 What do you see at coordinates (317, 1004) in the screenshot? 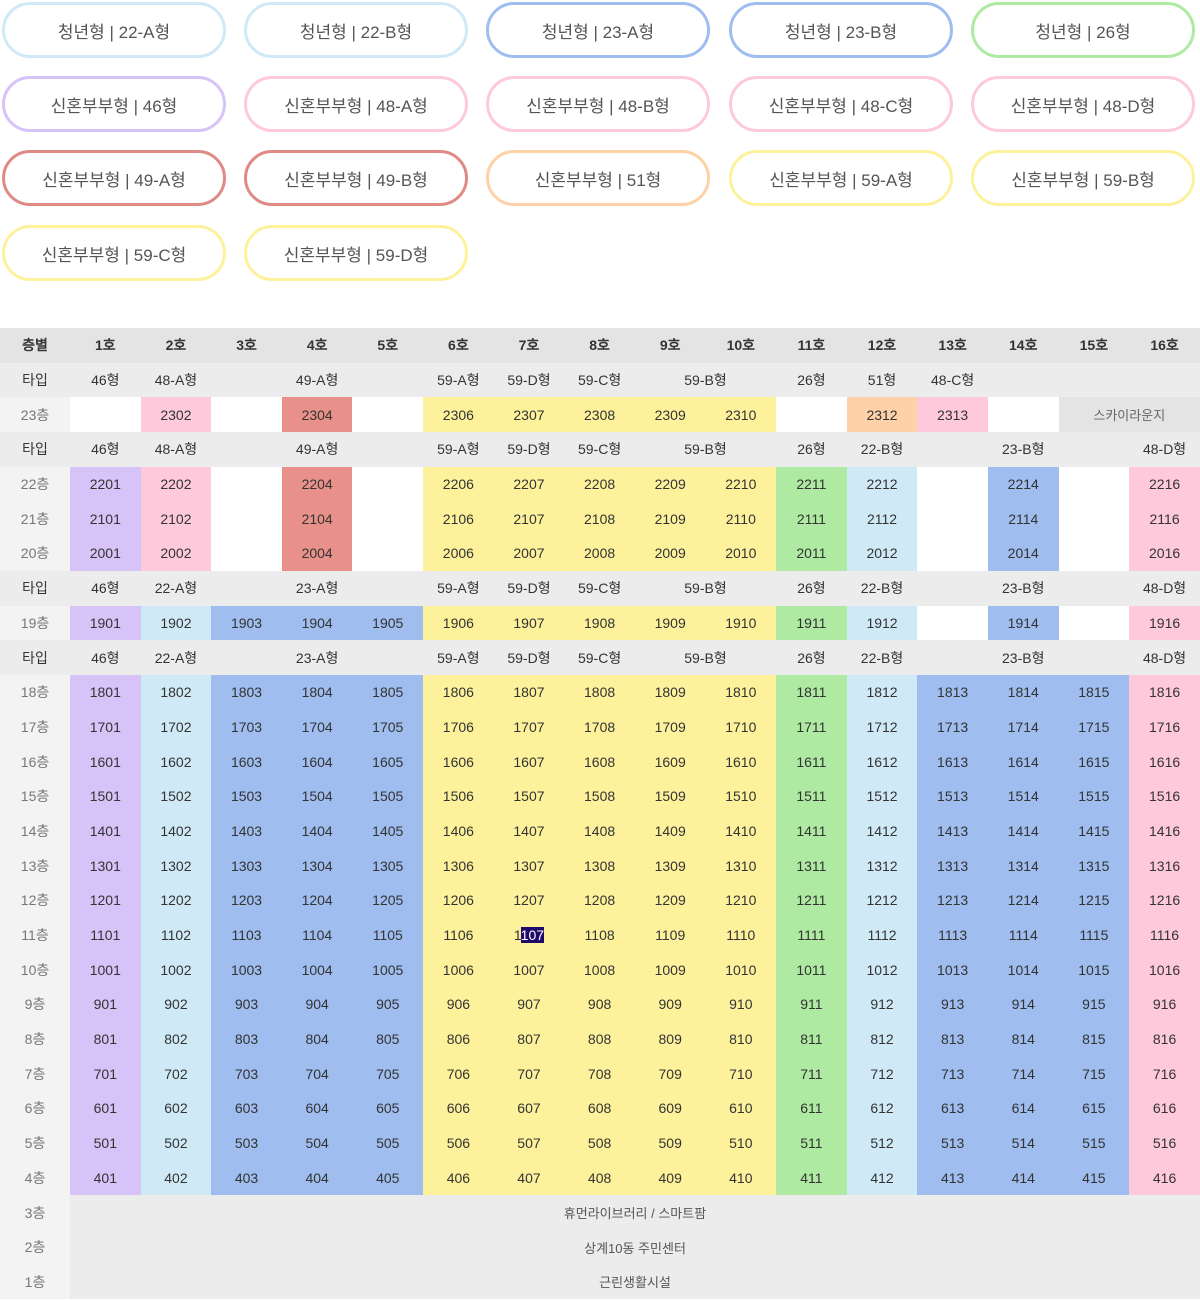
I see `unit-cell: 904` at bounding box center [317, 1004].